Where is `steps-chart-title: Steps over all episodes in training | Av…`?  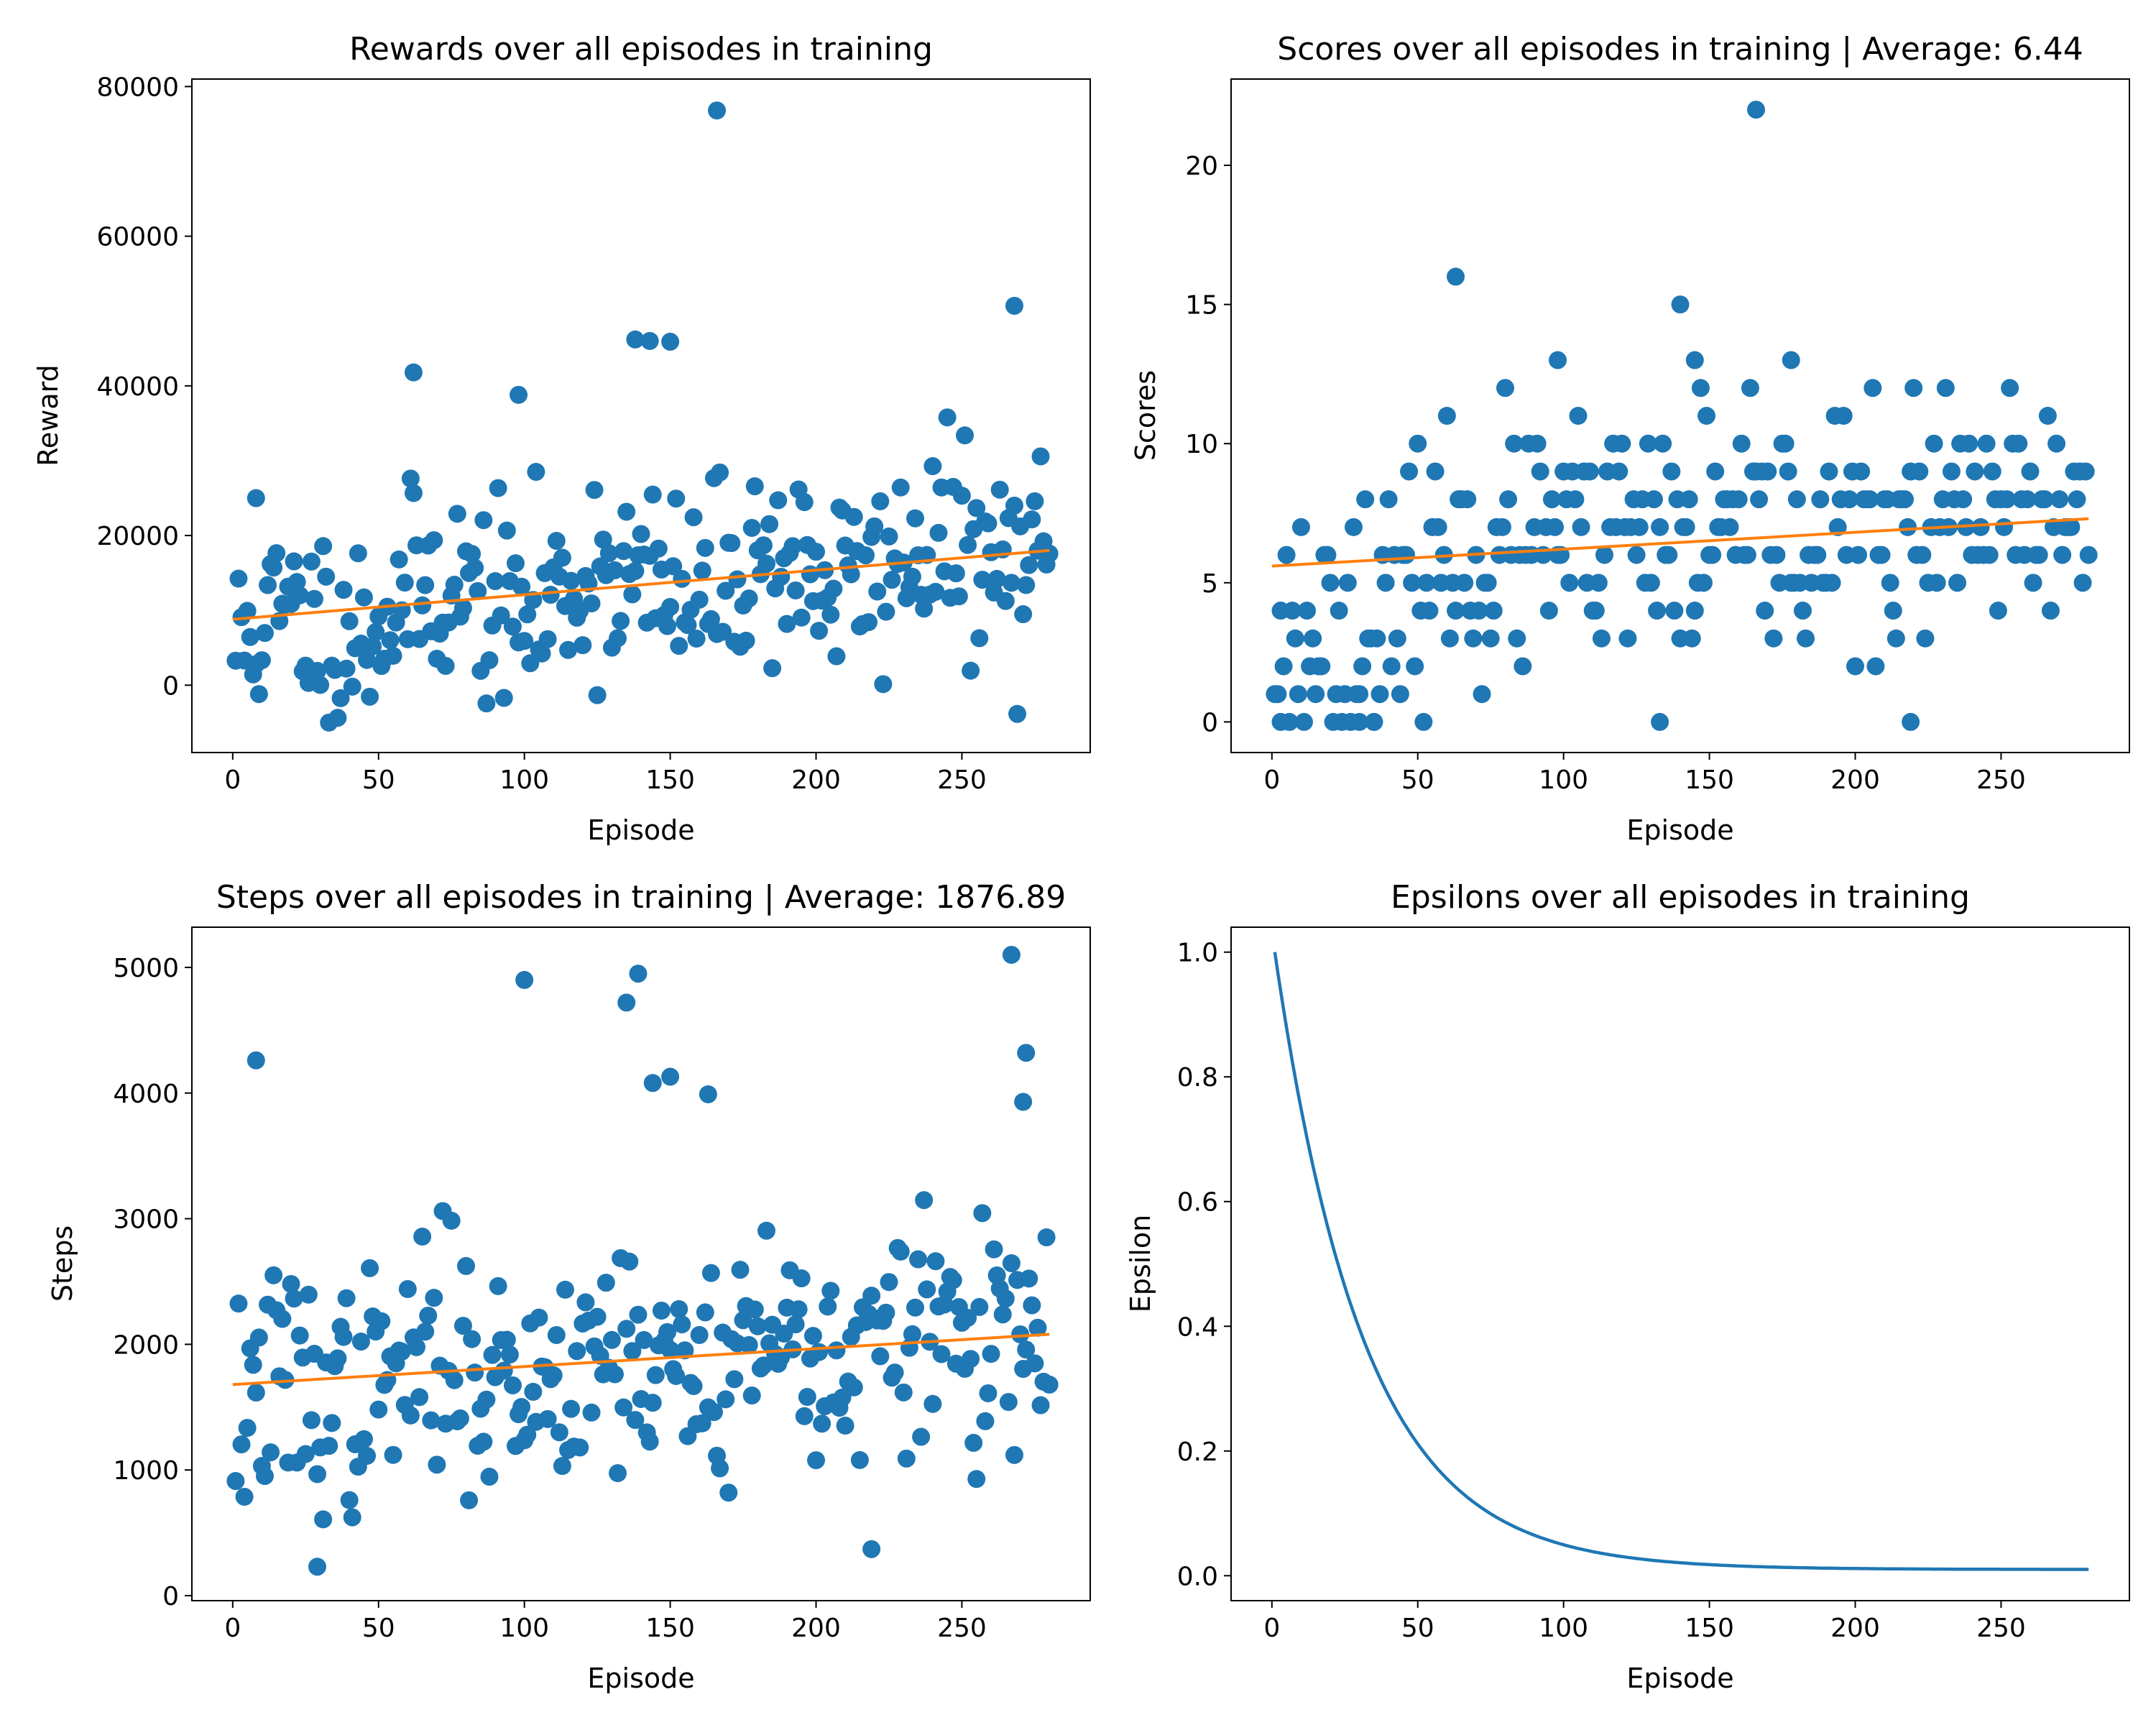 steps-chart-title: Steps over all episodes in training | Av… is located at coordinates (641, 897).